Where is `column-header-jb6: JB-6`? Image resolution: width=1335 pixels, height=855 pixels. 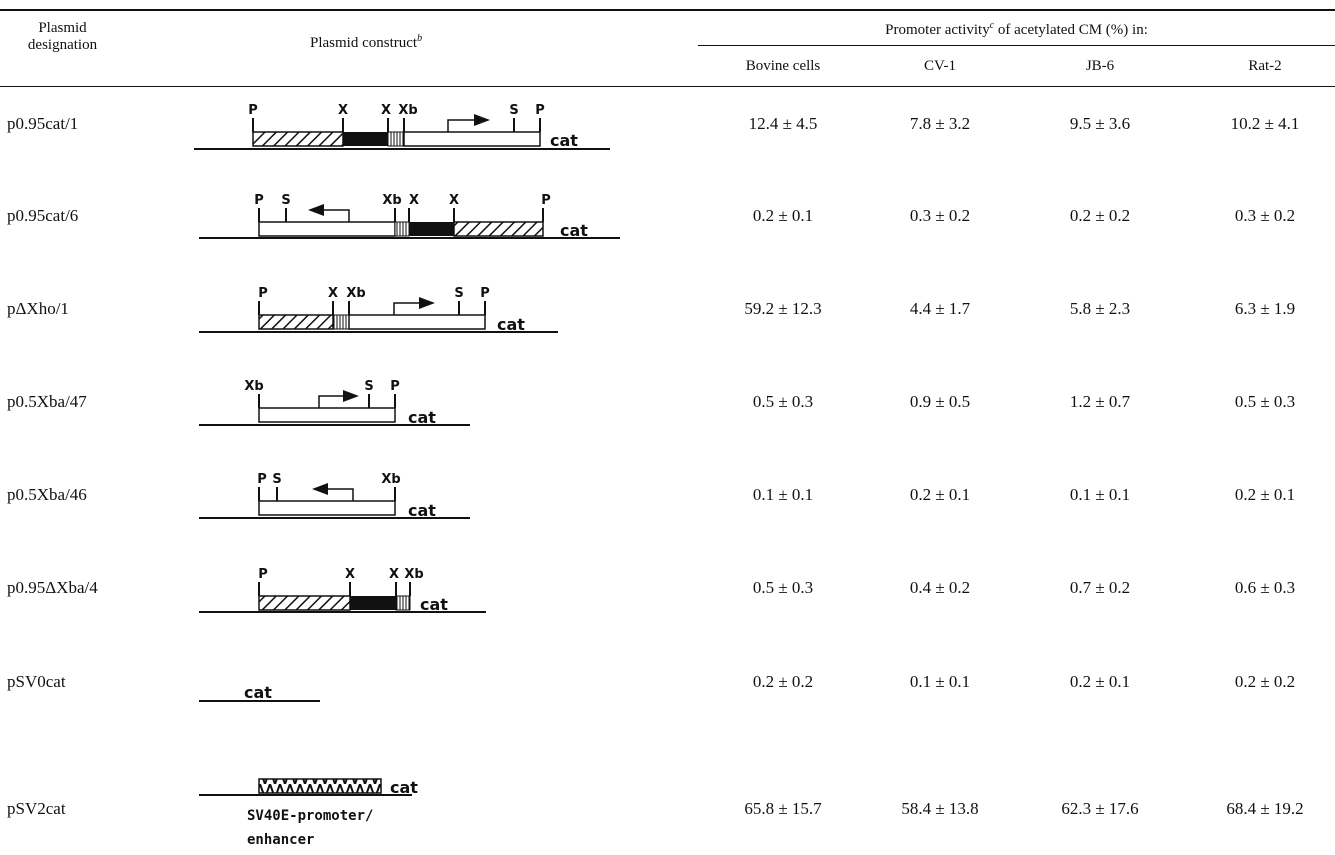 column-header-jb6: JB-6 is located at coordinates (1100, 66).